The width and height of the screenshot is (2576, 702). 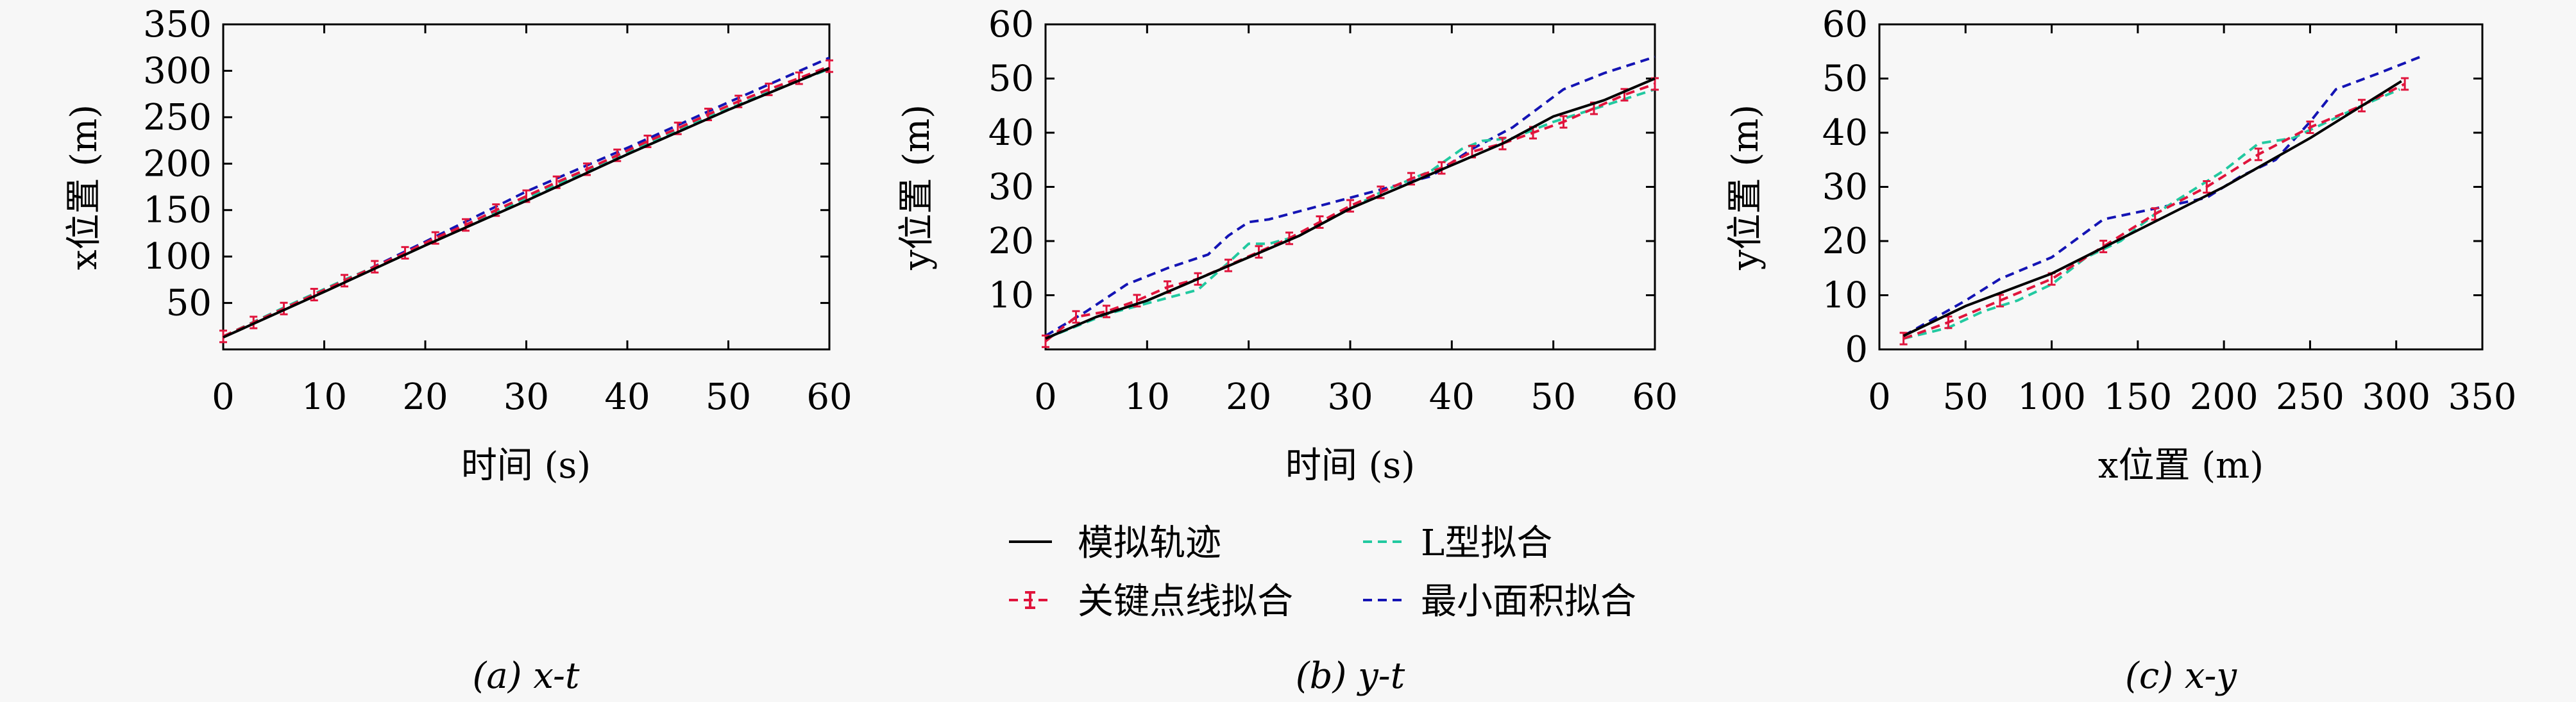 What do you see at coordinates (1350, 676) in the screenshot?
I see `subplot-caption: (b) y-t` at bounding box center [1350, 676].